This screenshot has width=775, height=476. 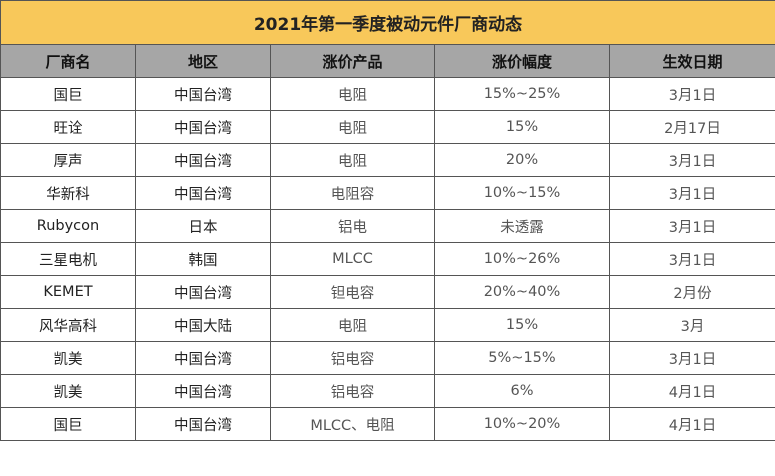 What do you see at coordinates (522, 391) in the screenshot?
I see `cell-increase: 6%` at bounding box center [522, 391].